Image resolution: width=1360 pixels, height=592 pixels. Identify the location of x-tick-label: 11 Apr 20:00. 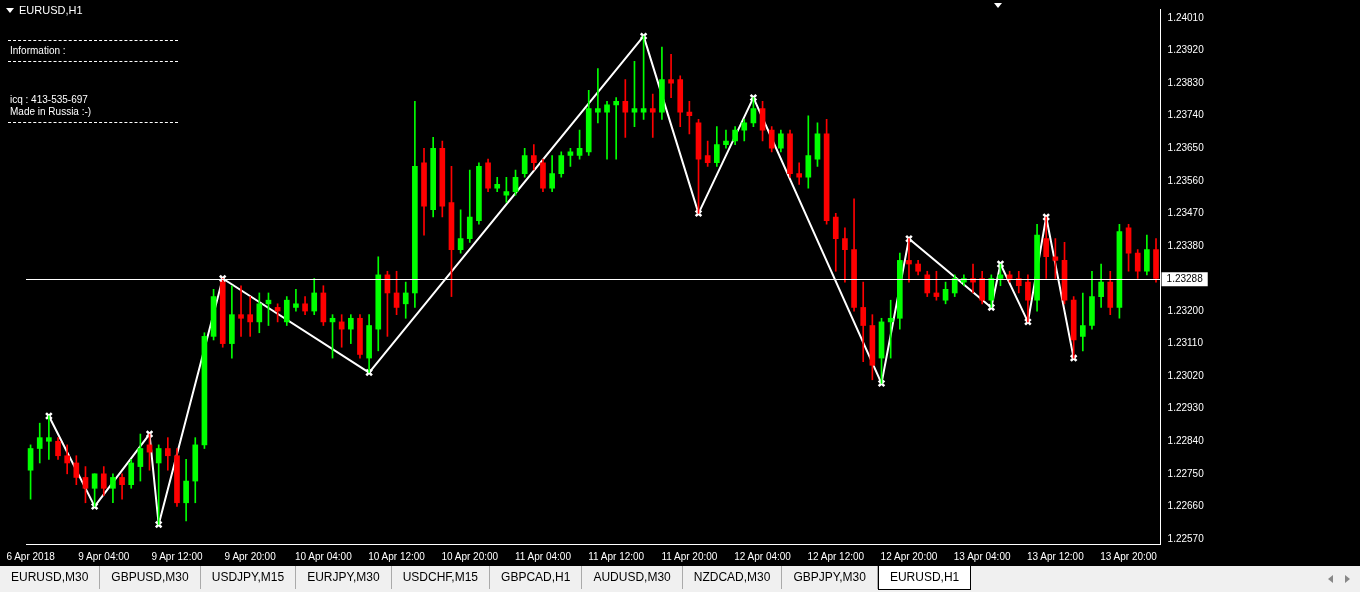
(689, 556).